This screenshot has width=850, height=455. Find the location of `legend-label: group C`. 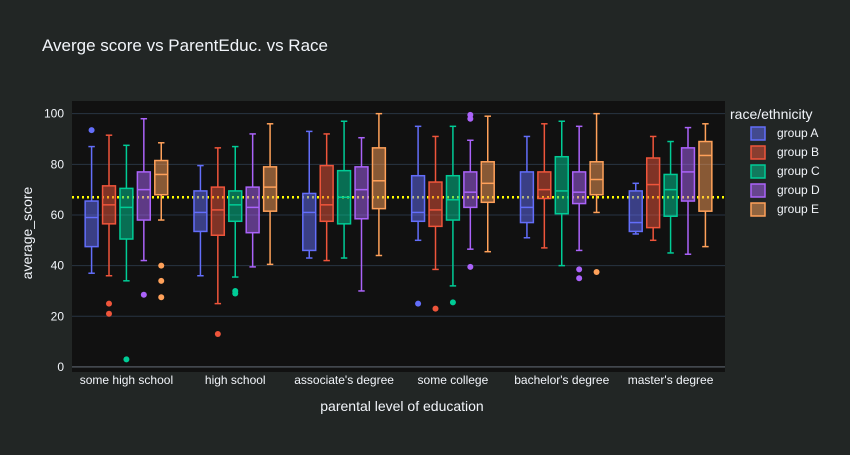

legend-label: group C is located at coordinates (798, 171).